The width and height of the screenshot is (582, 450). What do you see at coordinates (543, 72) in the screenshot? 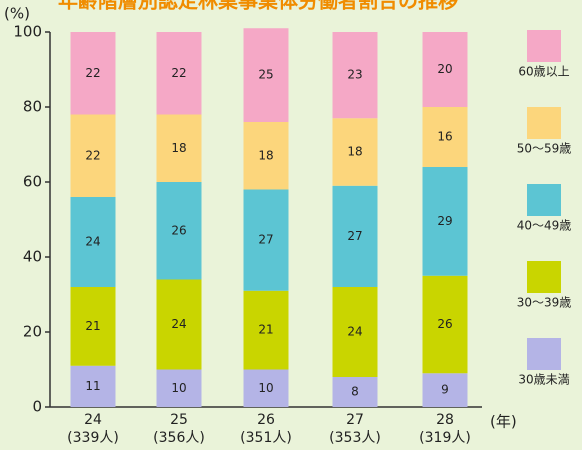
I see `legend-label: 60歳以上` at bounding box center [543, 72].